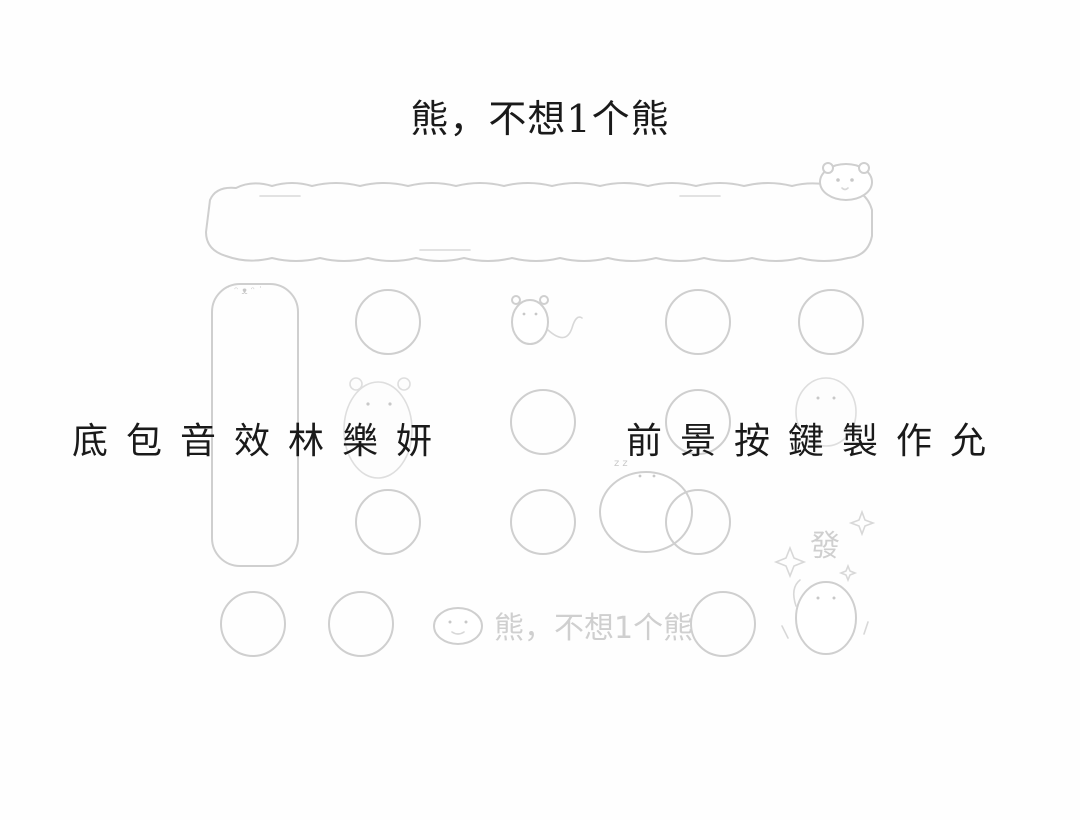 This screenshot has width=1080, height=820. I want to click on sparkle-icon, so click(824, 546).